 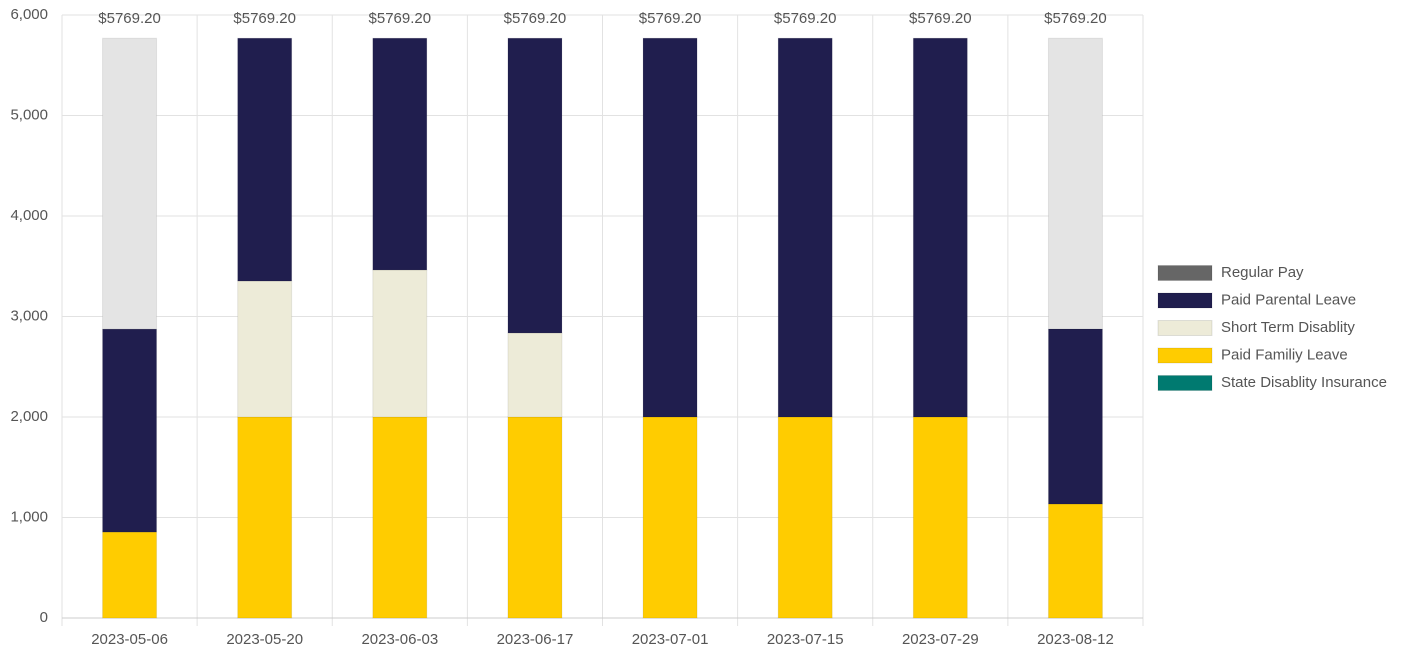 What do you see at coordinates (535, 639) in the screenshot?
I see `x-tick-label: 2023-06-17` at bounding box center [535, 639].